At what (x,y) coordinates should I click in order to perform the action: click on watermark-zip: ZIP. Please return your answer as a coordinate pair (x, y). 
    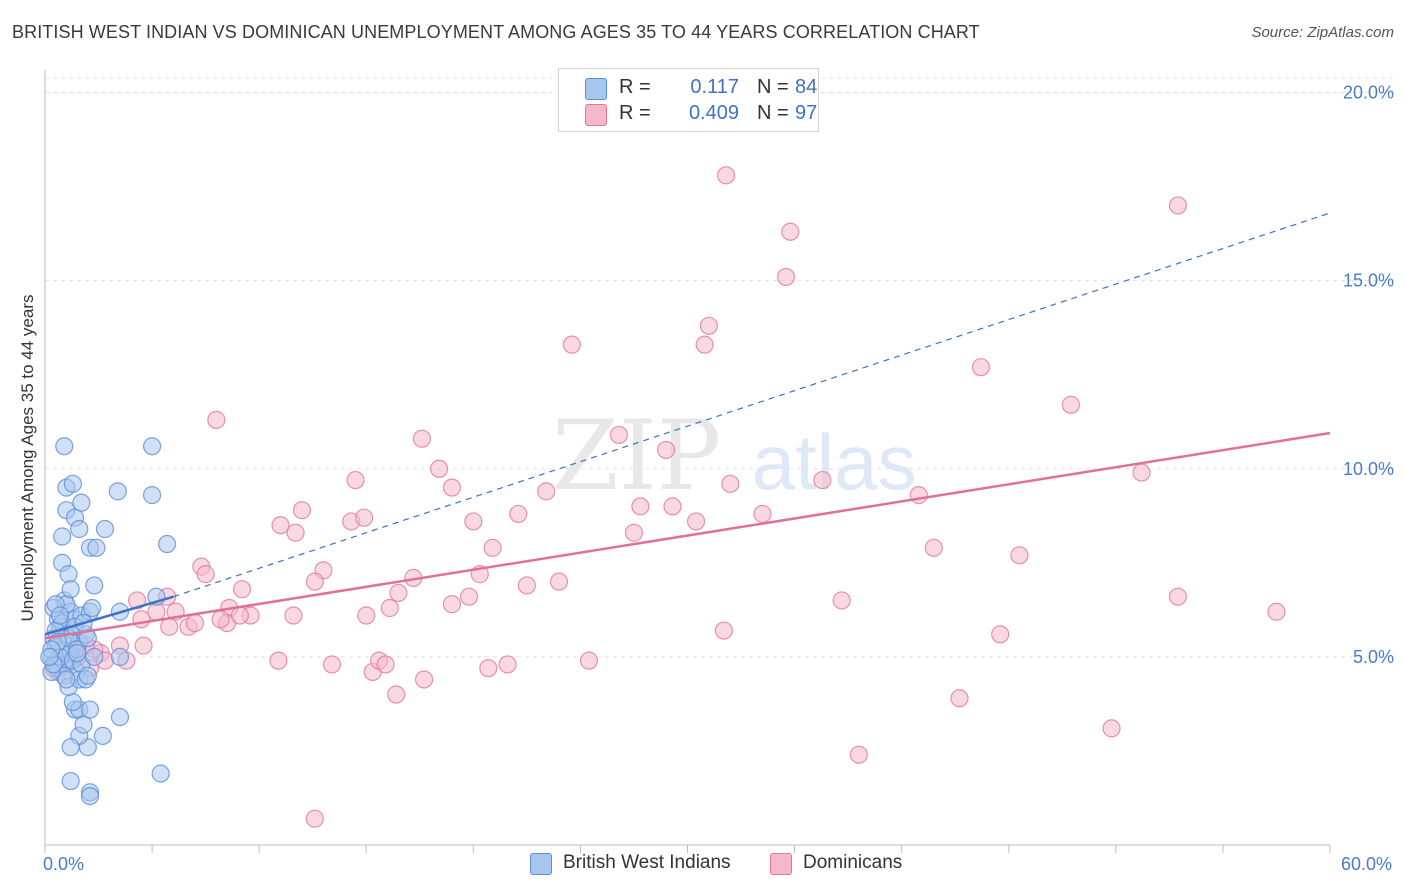
    Looking at the image, I should click on (637, 456).